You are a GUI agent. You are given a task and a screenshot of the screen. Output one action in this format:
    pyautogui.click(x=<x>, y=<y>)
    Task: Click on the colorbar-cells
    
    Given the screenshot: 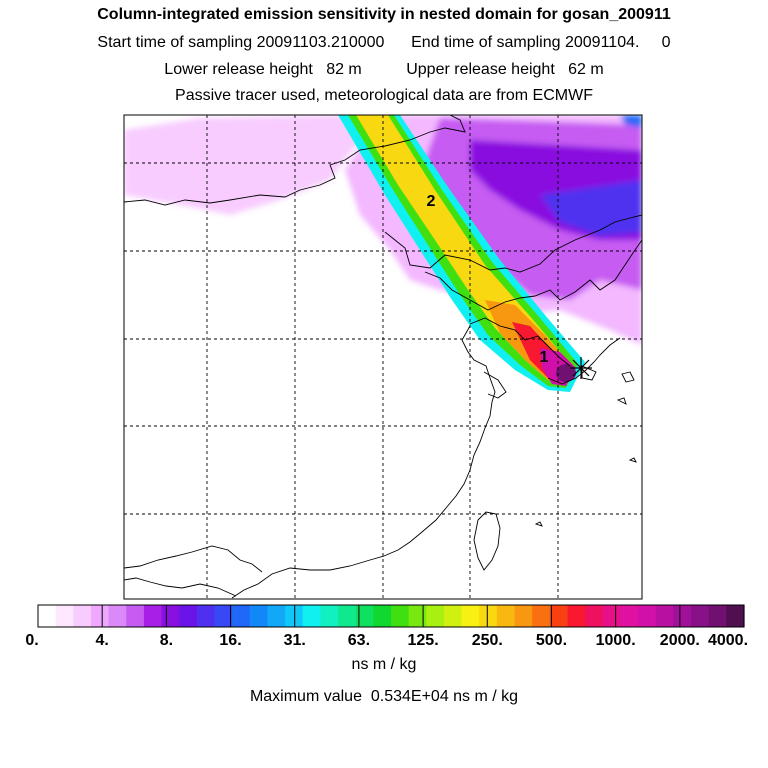 What is the action you would take?
    pyautogui.click(x=391, y=616)
    